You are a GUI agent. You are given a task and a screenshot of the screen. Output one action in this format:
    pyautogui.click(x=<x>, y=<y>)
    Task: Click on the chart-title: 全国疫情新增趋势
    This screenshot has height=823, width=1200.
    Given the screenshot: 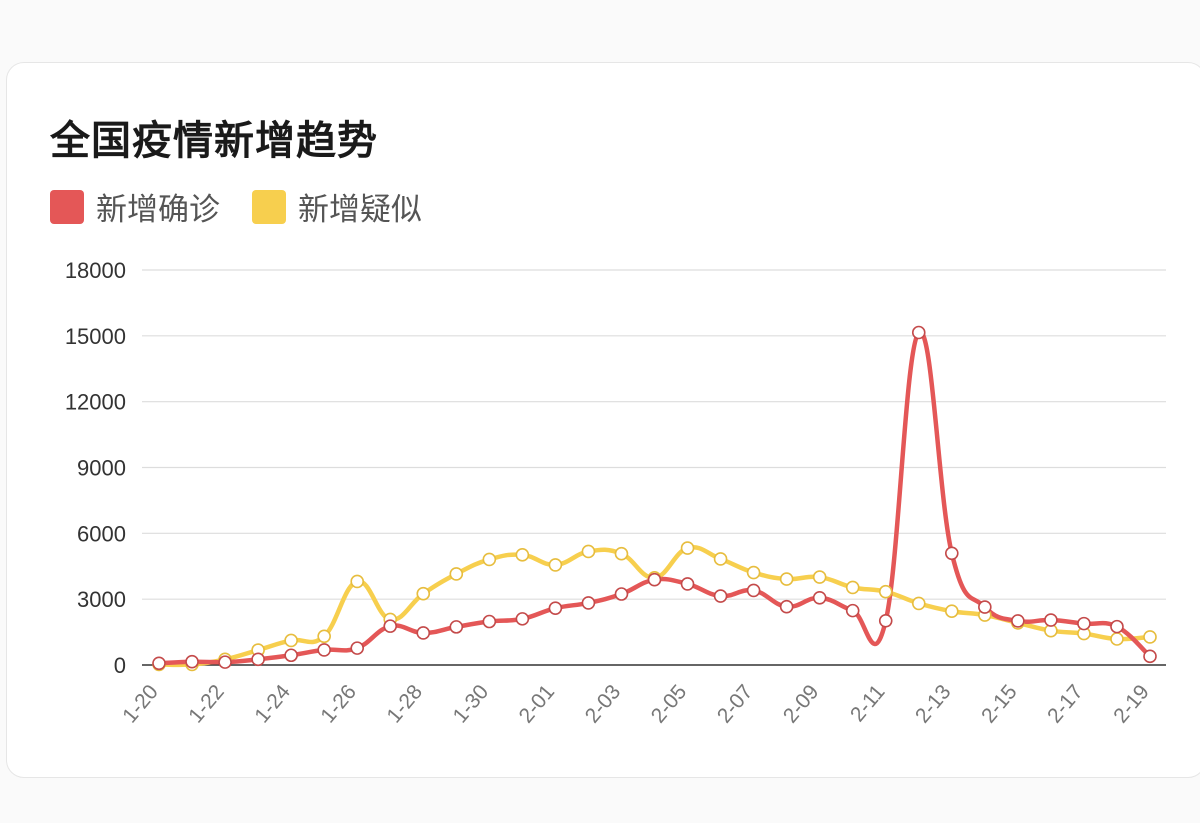 What is the action you would take?
    pyautogui.click(x=214, y=141)
    